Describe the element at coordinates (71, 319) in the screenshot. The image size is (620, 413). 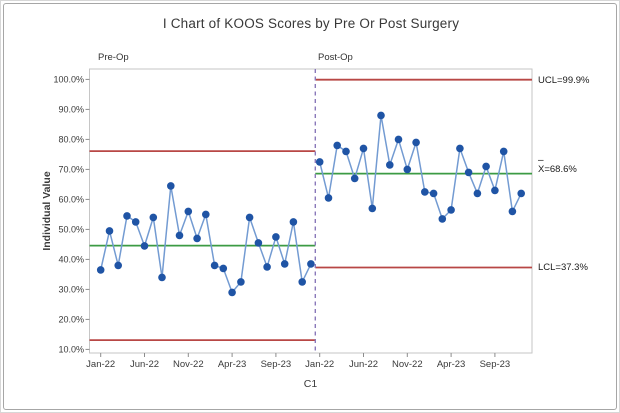
I see `y-tick-label: 20.0%` at that location.